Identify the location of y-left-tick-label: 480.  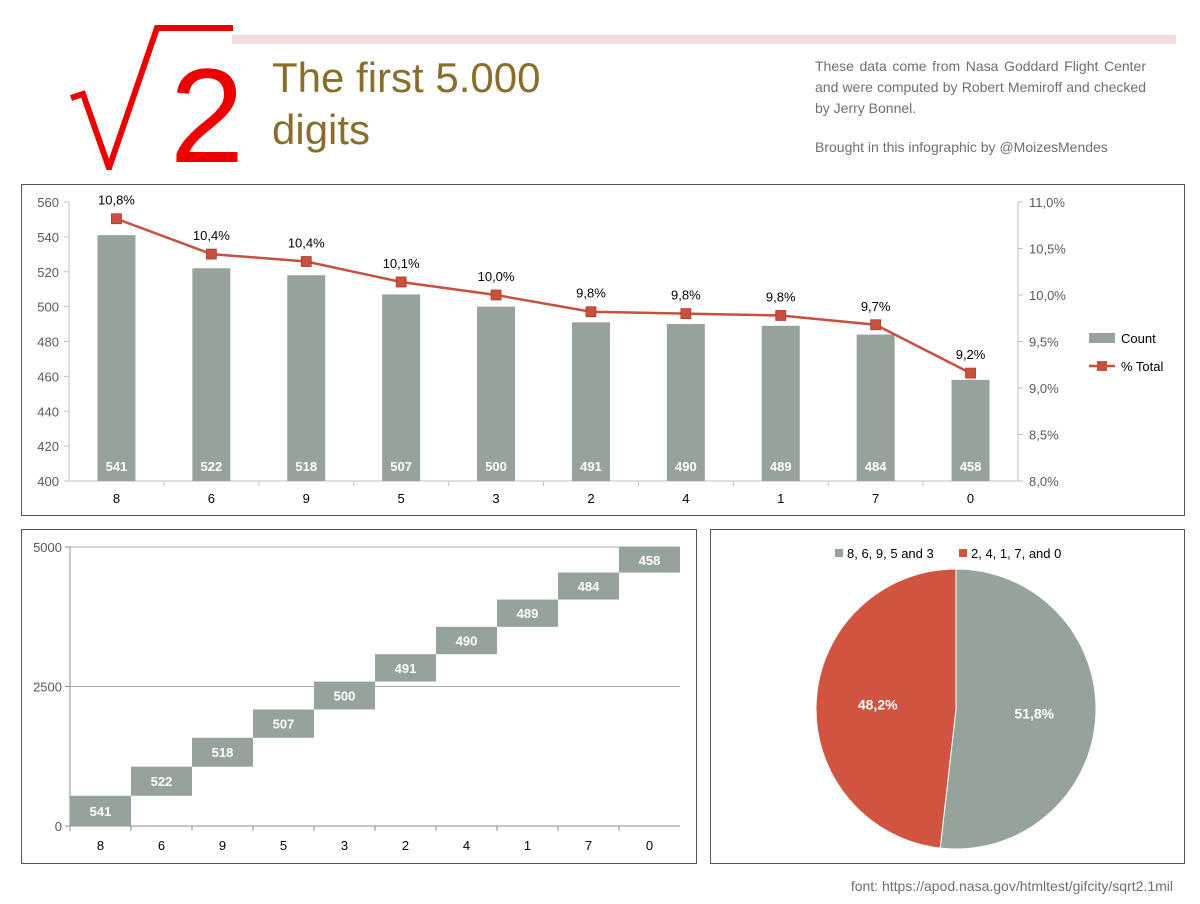
(48, 342).